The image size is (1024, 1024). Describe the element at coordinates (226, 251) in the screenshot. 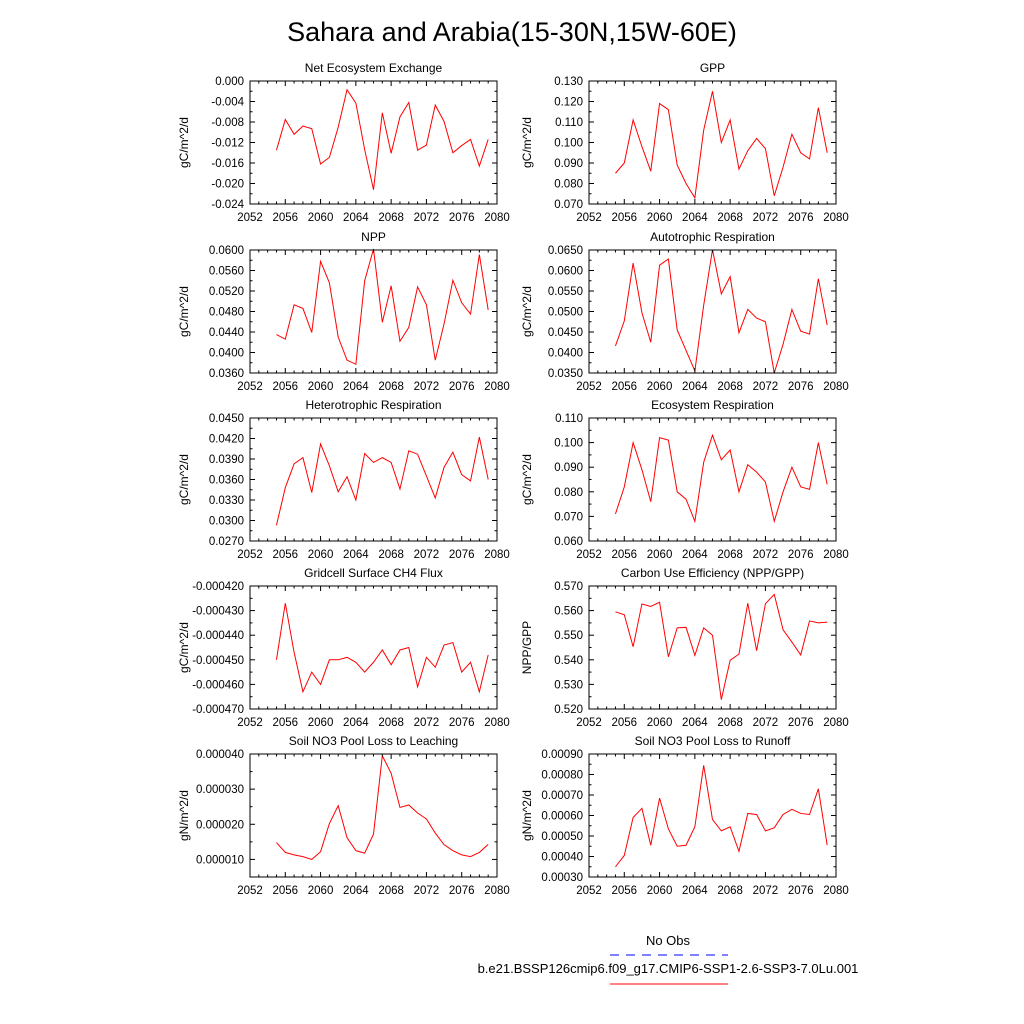

I see `y-tick-label: 0.0600` at that location.